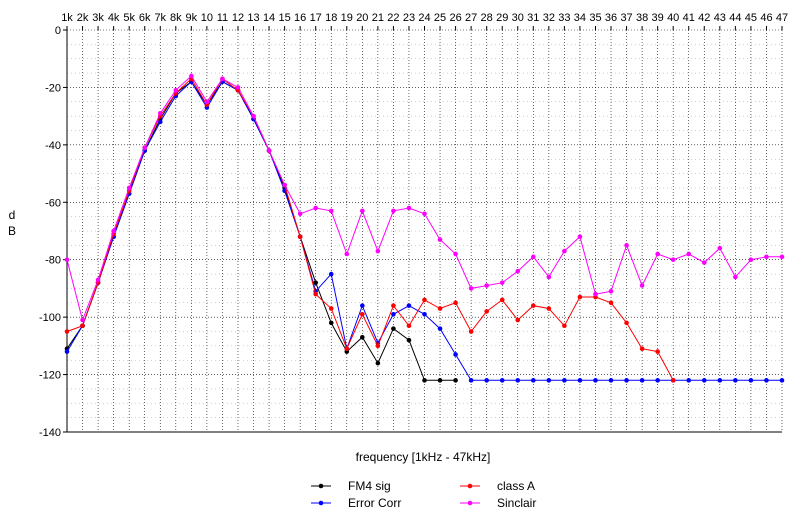  What do you see at coordinates (393, 18) in the screenshot?
I see `x-tick-label: 22` at bounding box center [393, 18].